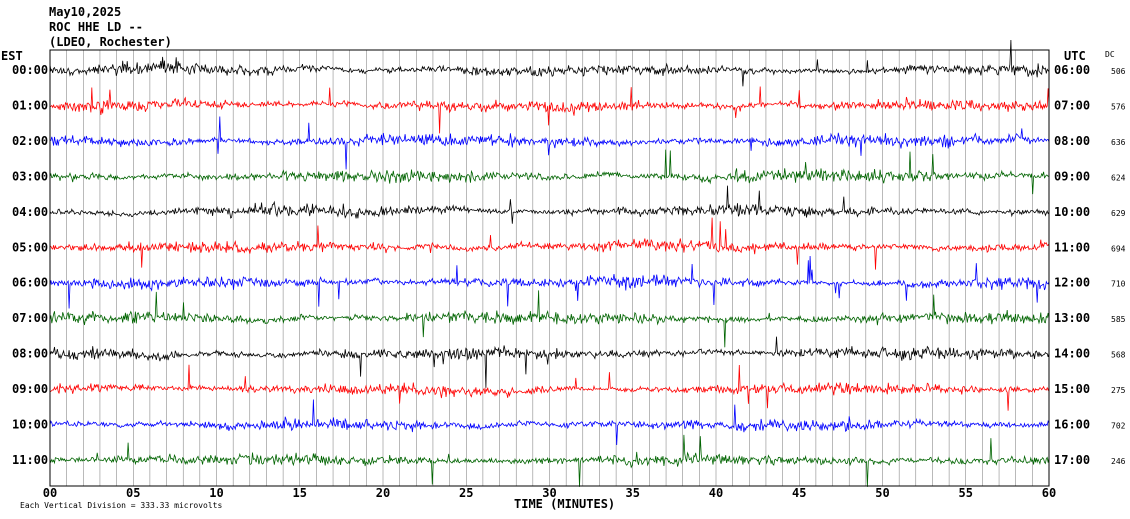 This screenshot has width=1130, height=519. What do you see at coordinates (383, 493) in the screenshot?
I see `x-tick-label: 20` at bounding box center [383, 493].